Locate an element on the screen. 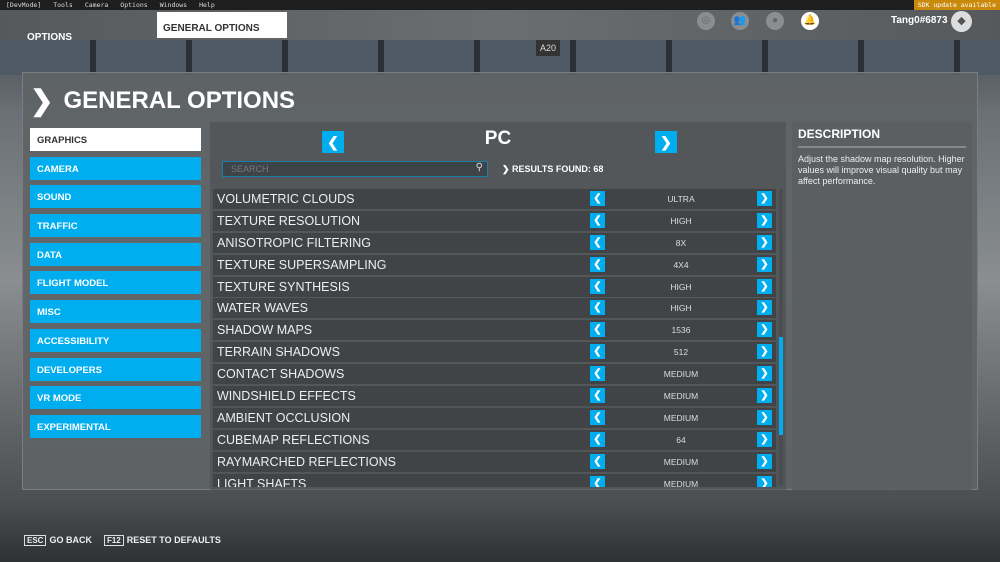 This screenshot has width=1000, height=562. menu-help: Help is located at coordinates (207, 5).